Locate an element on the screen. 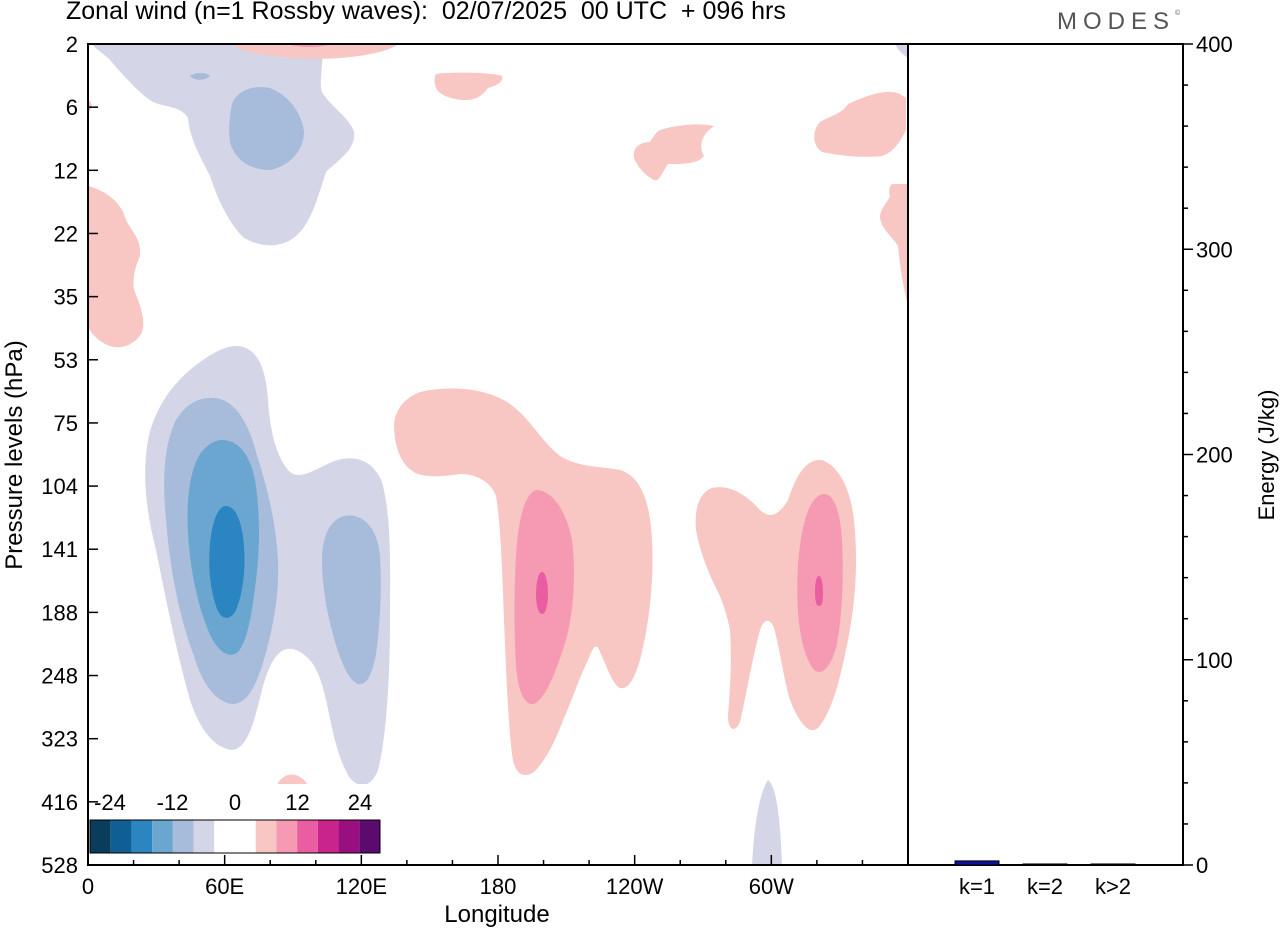 This screenshot has width=1280, height=930. contour-pos-top is located at coordinates (316, 51).